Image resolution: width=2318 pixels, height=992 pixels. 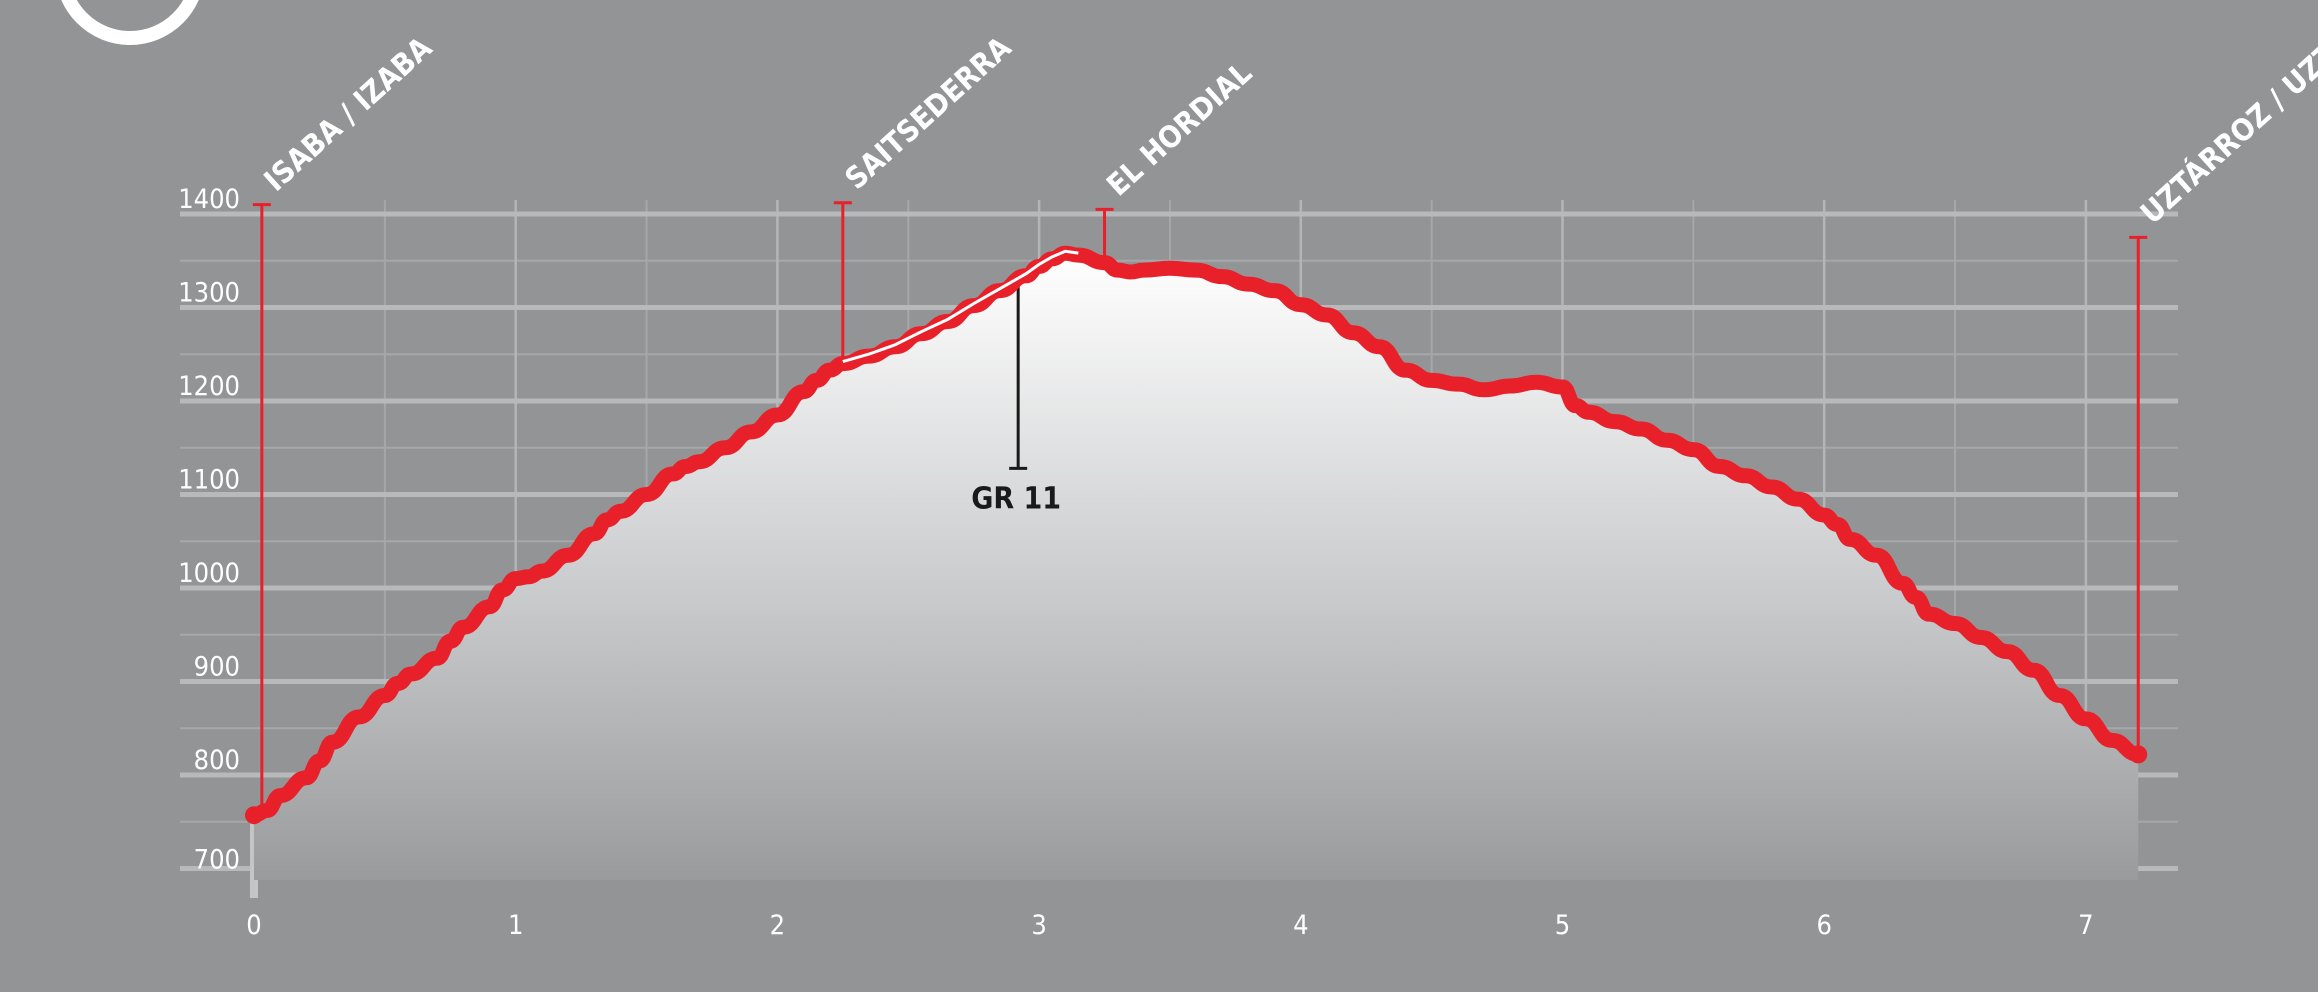 I want to click on x-tick-label: 5, so click(x=1562, y=925).